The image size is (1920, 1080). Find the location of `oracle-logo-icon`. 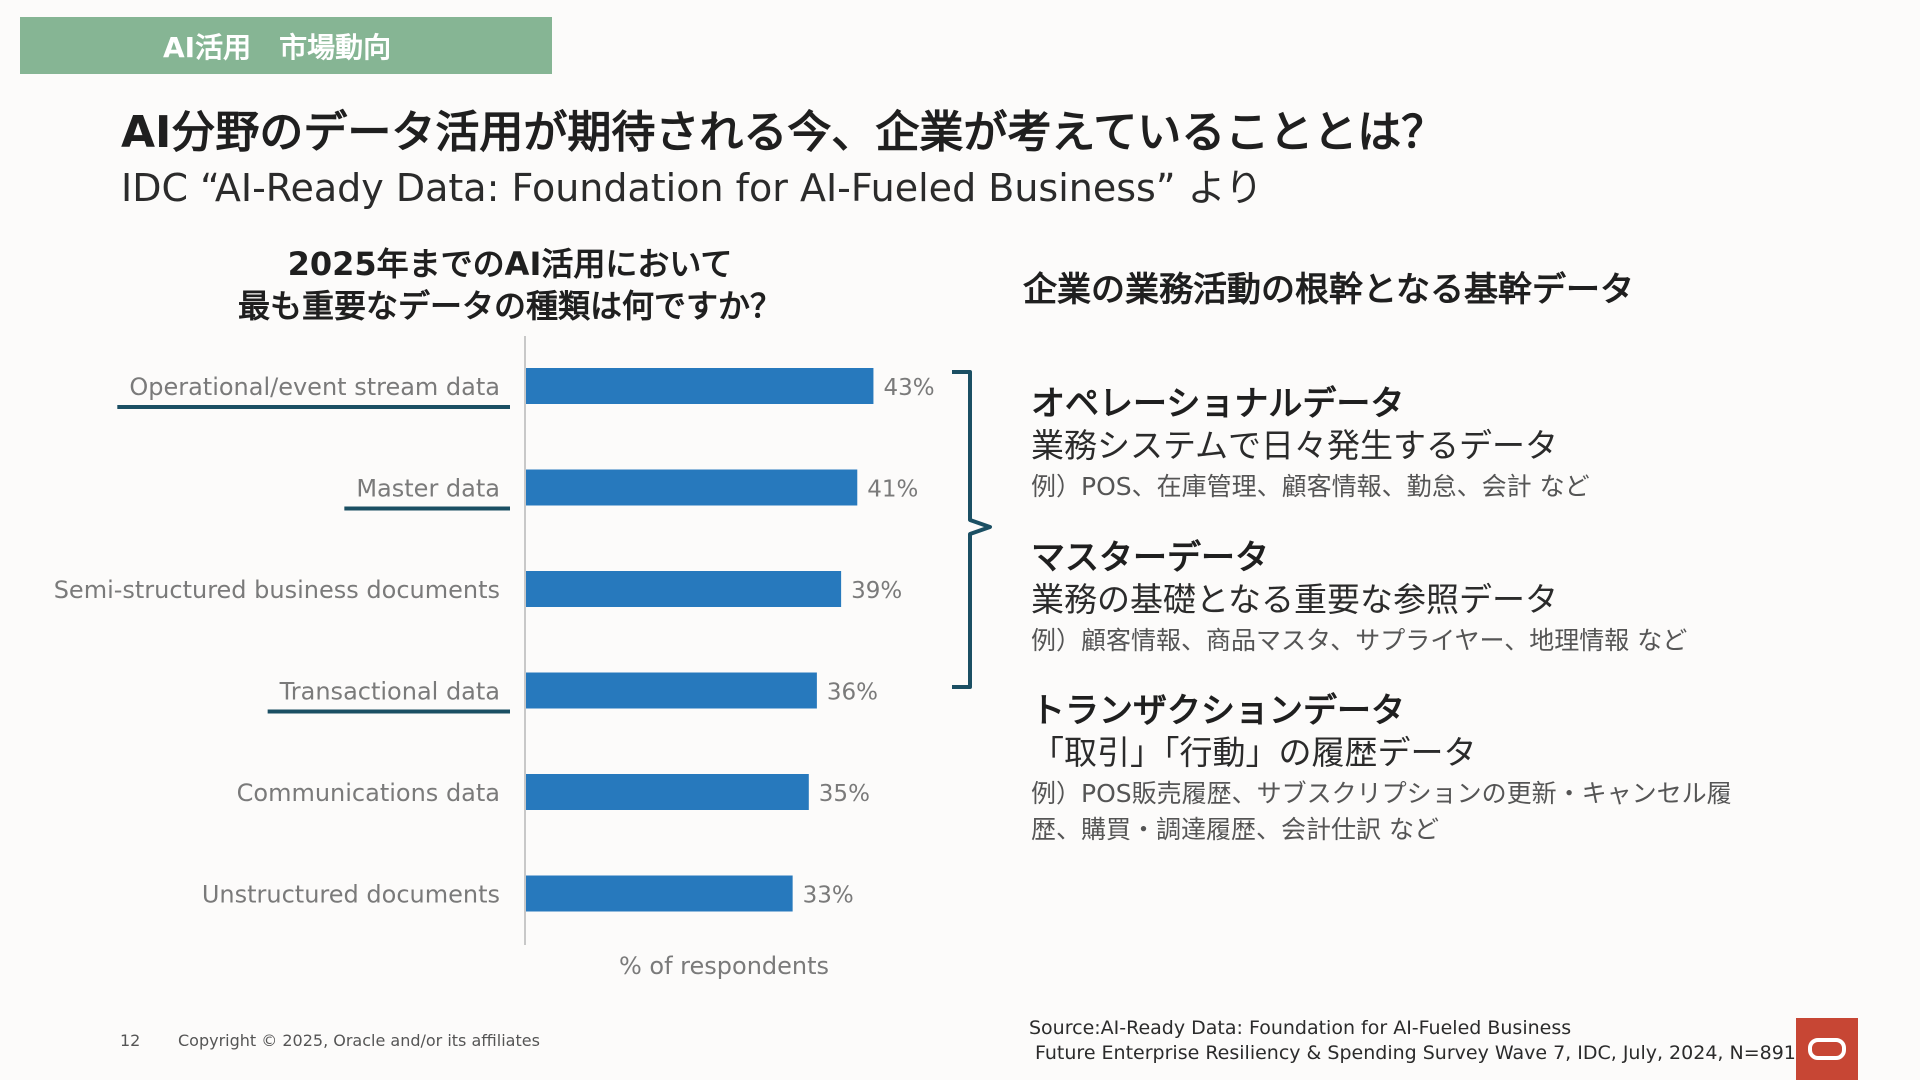

oracle-logo-icon is located at coordinates (1827, 1049).